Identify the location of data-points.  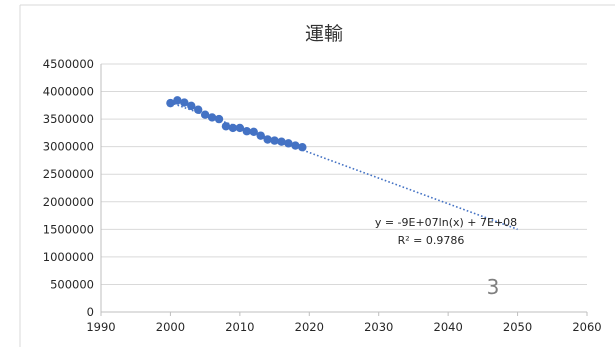
(236, 124).